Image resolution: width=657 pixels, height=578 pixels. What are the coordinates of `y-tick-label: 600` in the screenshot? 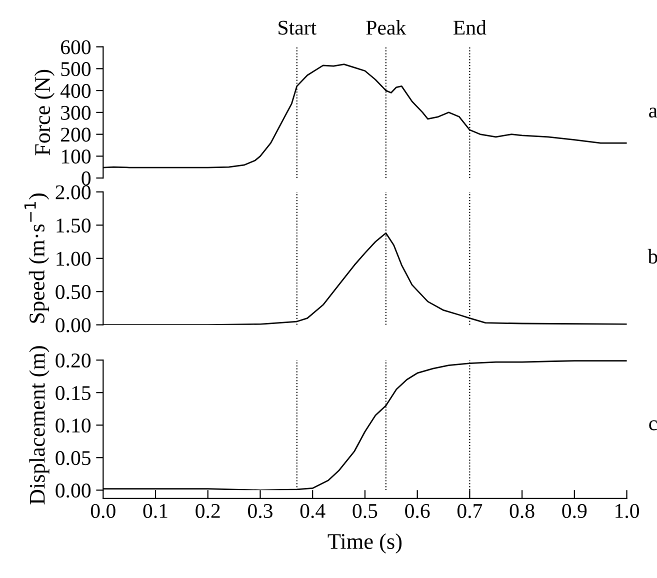 It's located at (75, 47).